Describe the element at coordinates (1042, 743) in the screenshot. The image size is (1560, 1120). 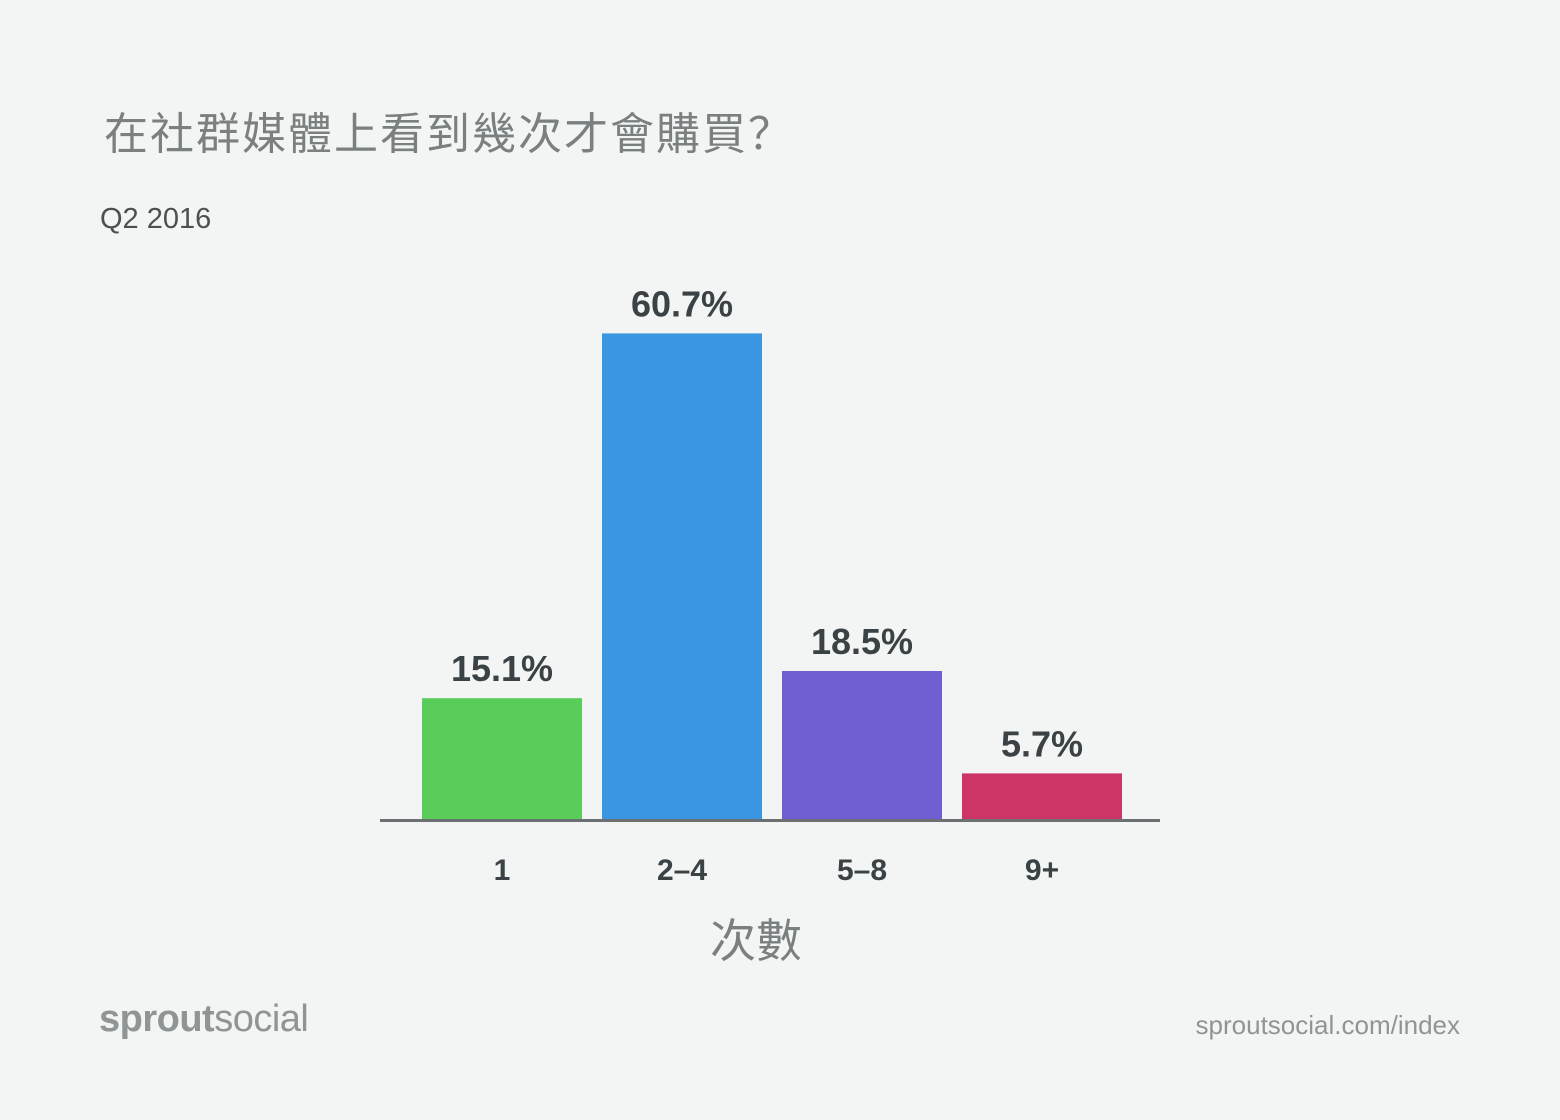
I see `value-label-4: 5.7%` at that location.